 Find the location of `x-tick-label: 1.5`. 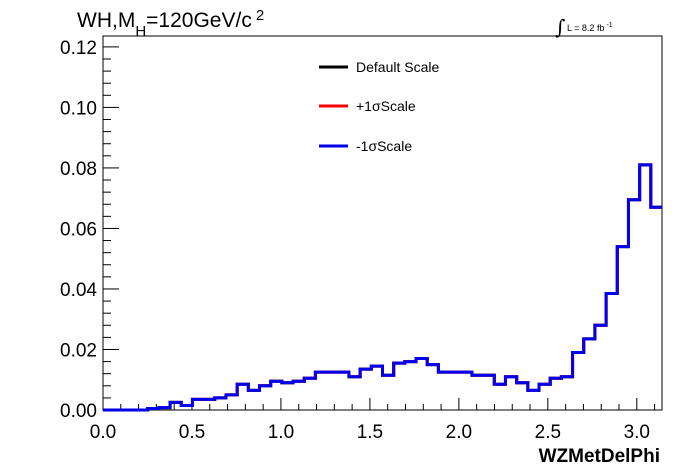

x-tick-label: 1.5 is located at coordinates (370, 432).